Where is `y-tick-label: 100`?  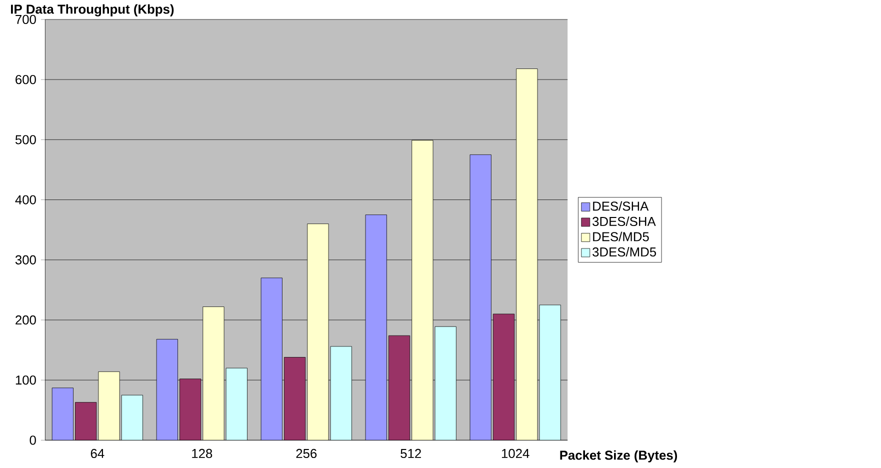
y-tick-label: 100 is located at coordinates (26, 379).